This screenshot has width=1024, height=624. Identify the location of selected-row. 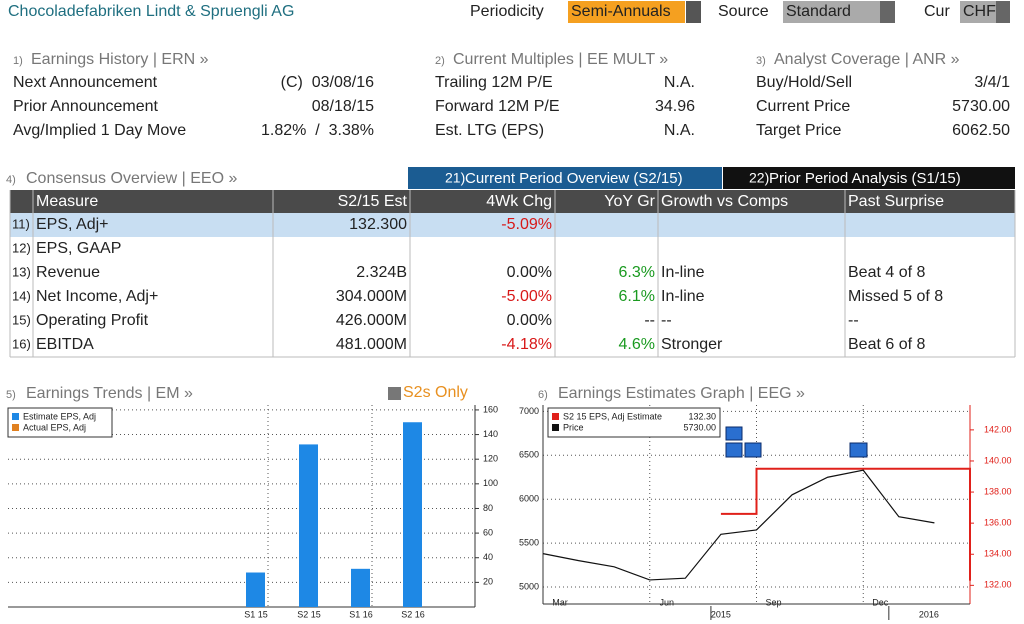
(512, 225).